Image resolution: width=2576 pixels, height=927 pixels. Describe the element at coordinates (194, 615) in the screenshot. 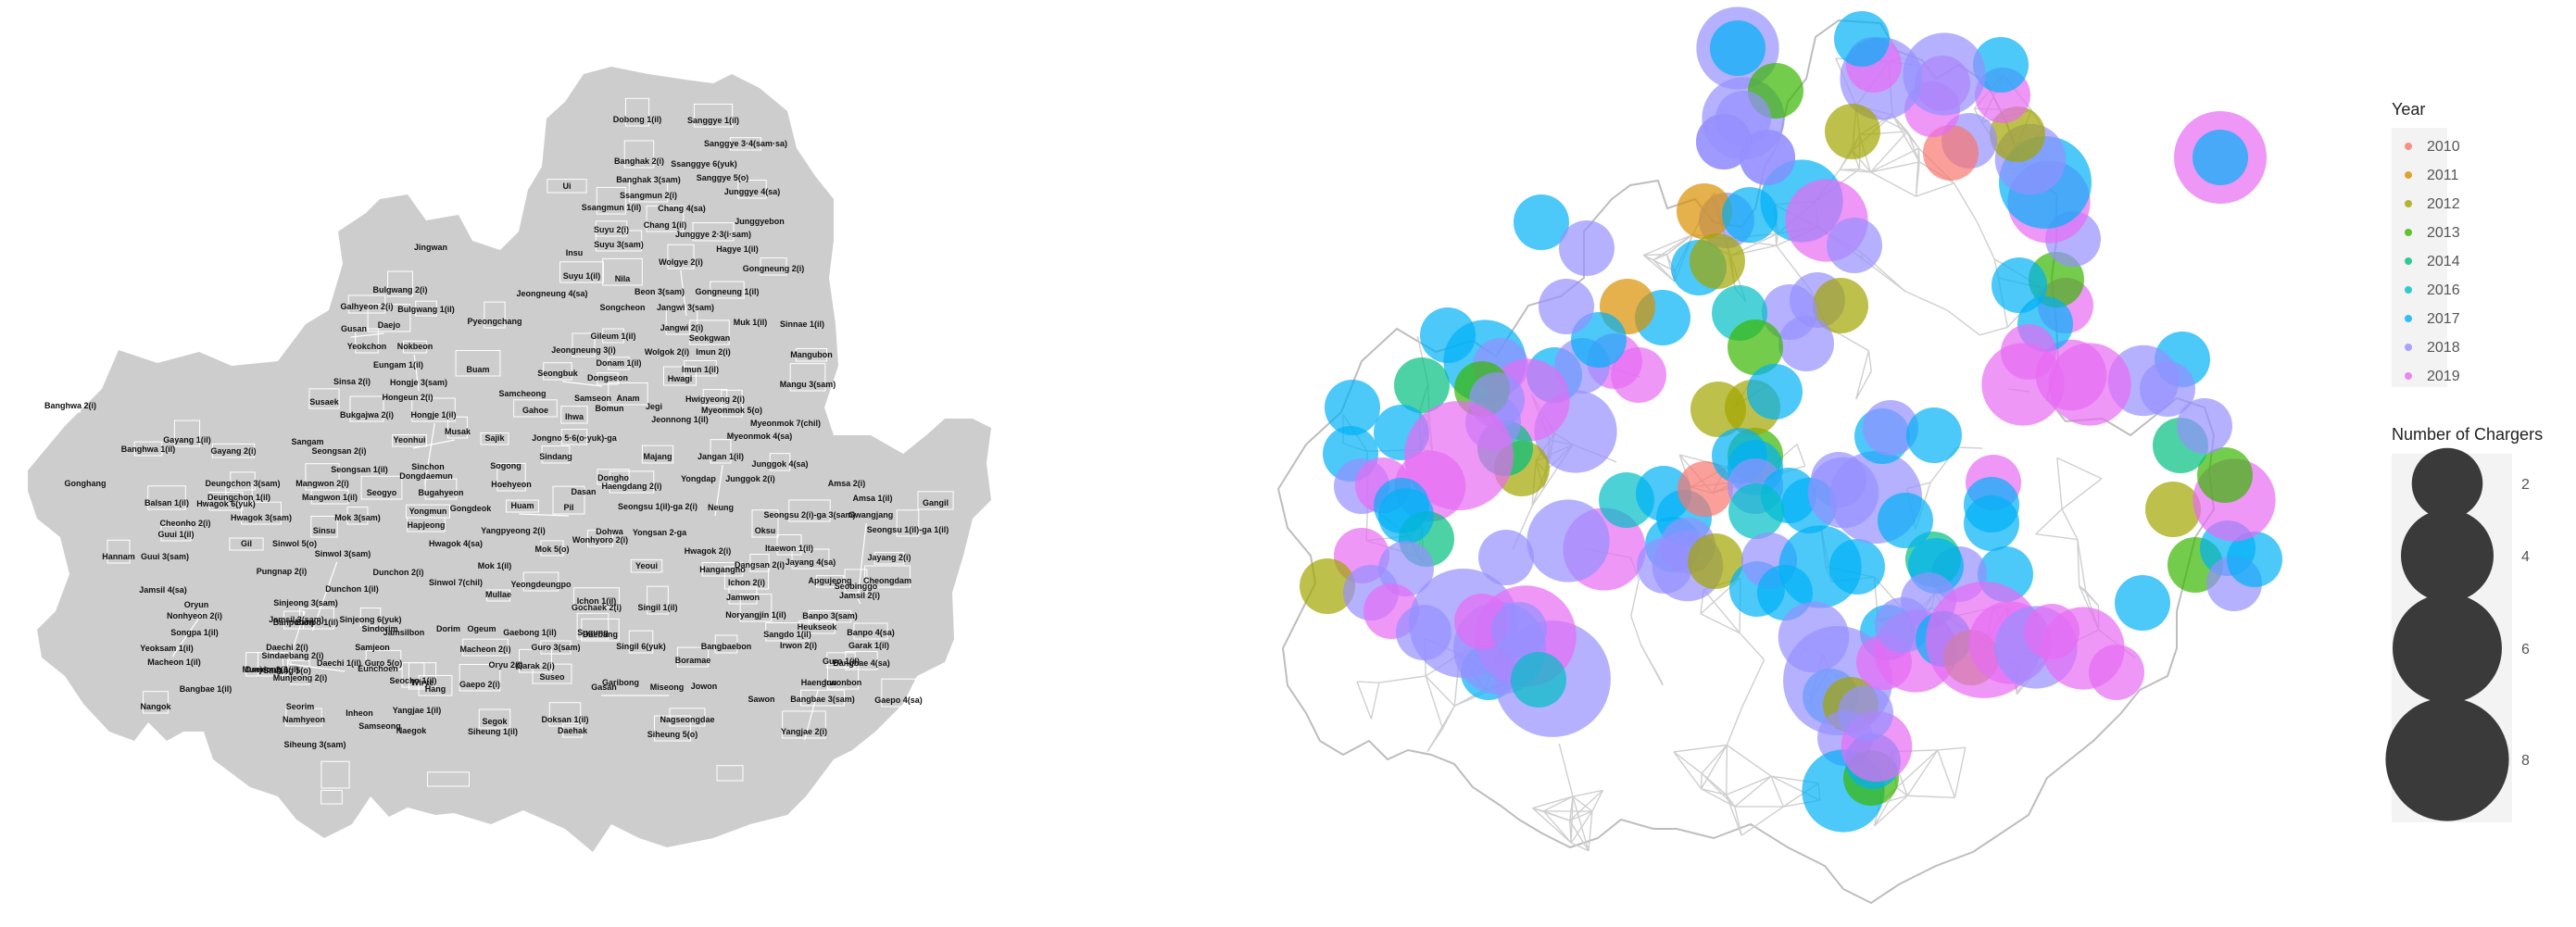

I see `dong-label: Nonhyeon 2(i)` at that location.